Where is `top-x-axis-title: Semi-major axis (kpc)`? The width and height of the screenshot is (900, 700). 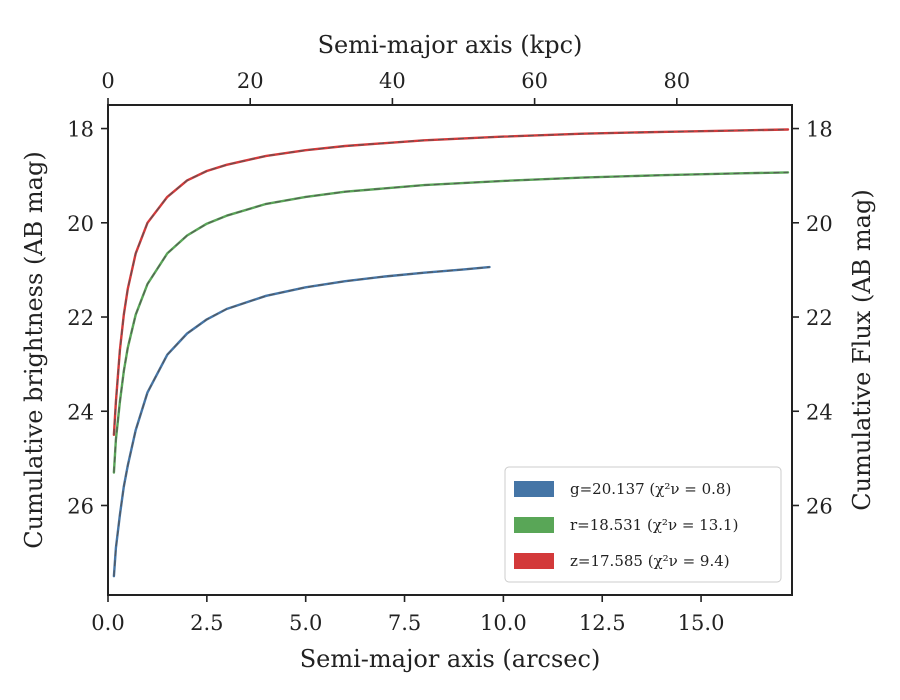
top-x-axis-title: Semi-major axis (kpc) is located at coordinates (450, 45).